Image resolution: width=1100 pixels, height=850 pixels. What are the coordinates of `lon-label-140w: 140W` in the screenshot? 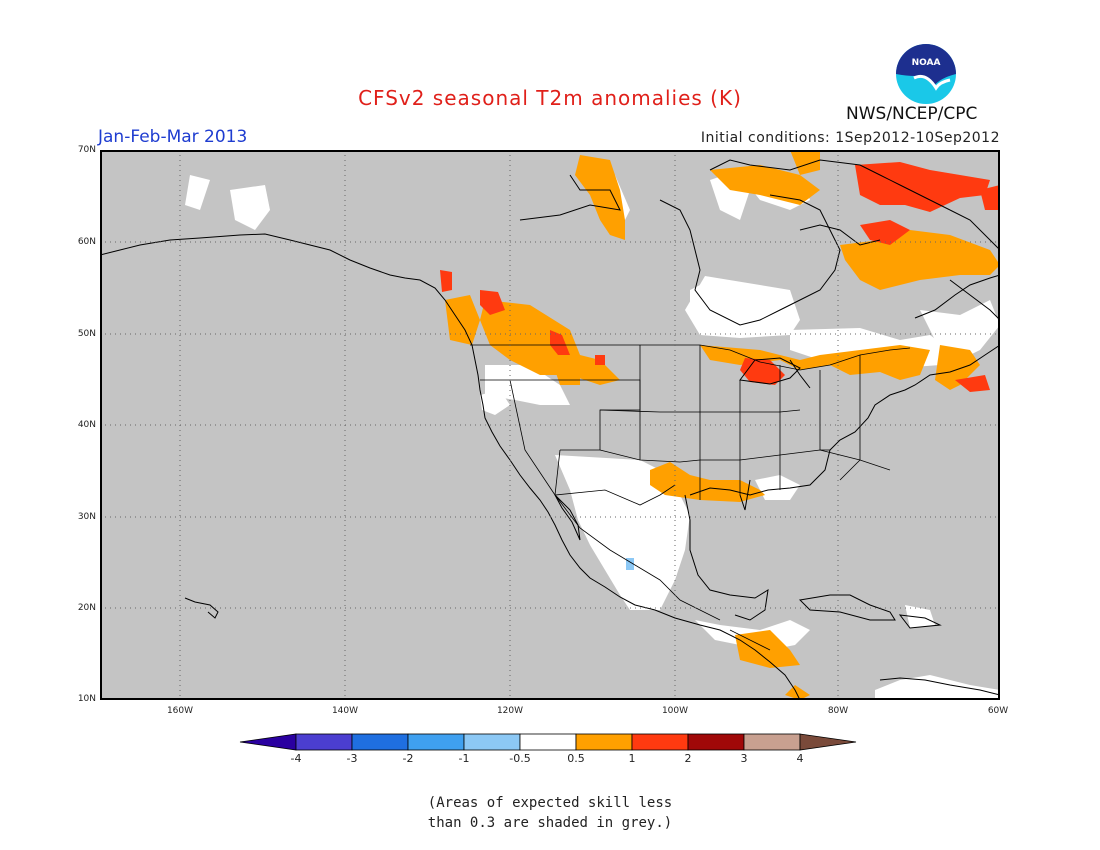 It's located at (345, 711).